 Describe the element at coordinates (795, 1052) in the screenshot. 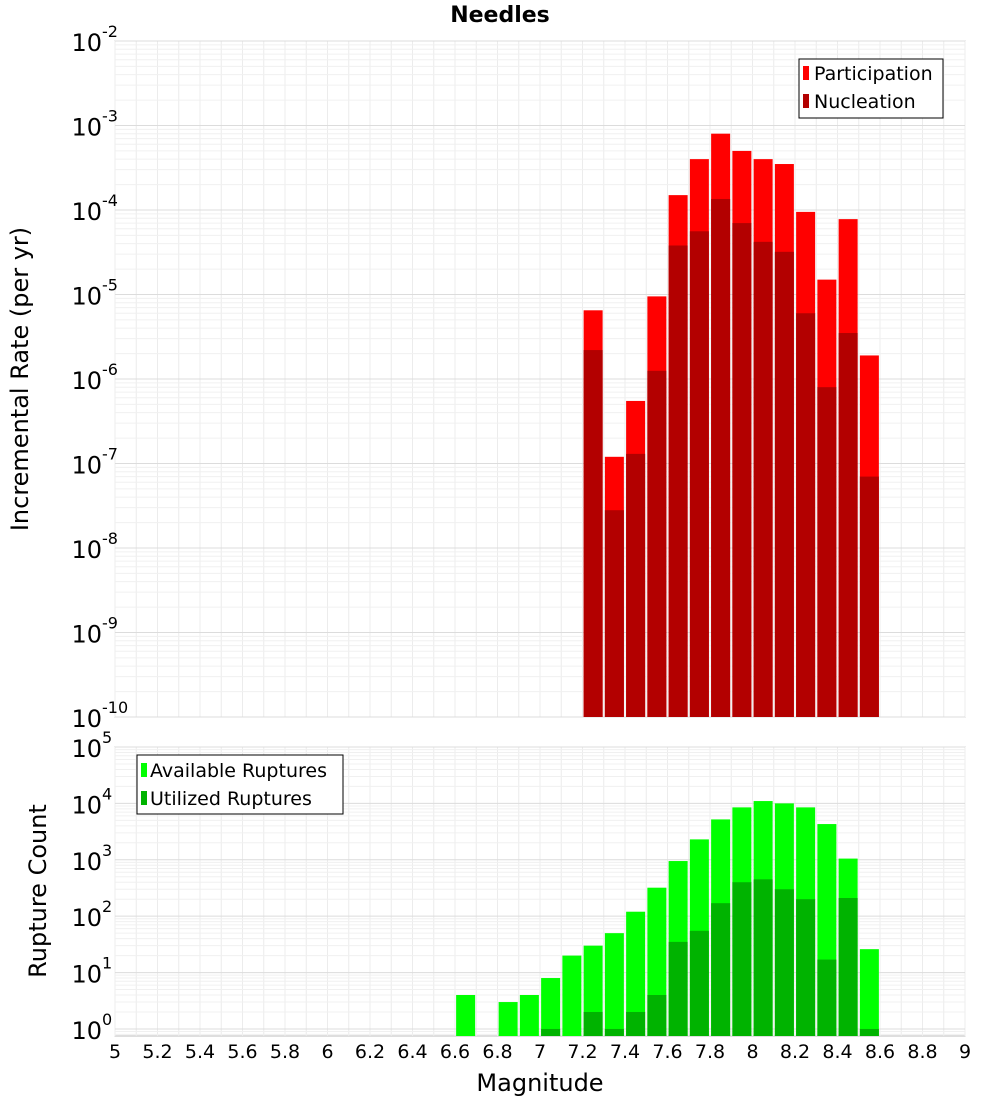

I see `x-tick-label: 8.2` at that location.